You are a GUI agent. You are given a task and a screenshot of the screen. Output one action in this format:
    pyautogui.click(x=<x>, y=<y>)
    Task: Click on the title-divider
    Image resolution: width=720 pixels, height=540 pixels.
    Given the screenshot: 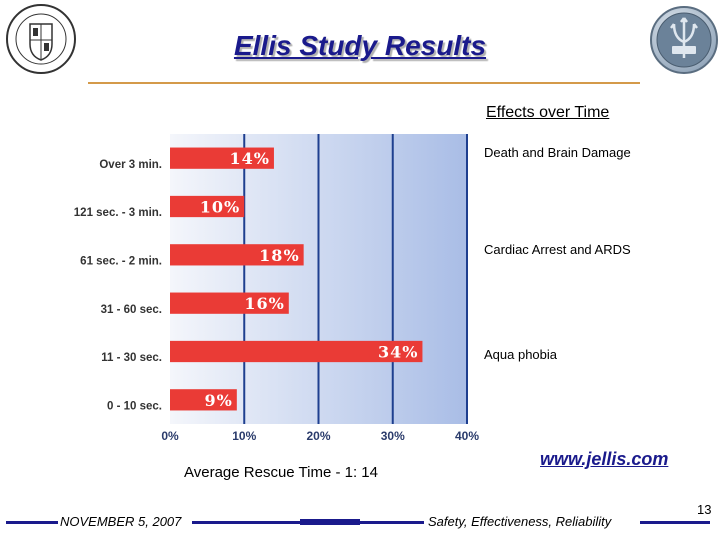 What is the action you would take?
    pyautogui.click(x=364, y=83)
    